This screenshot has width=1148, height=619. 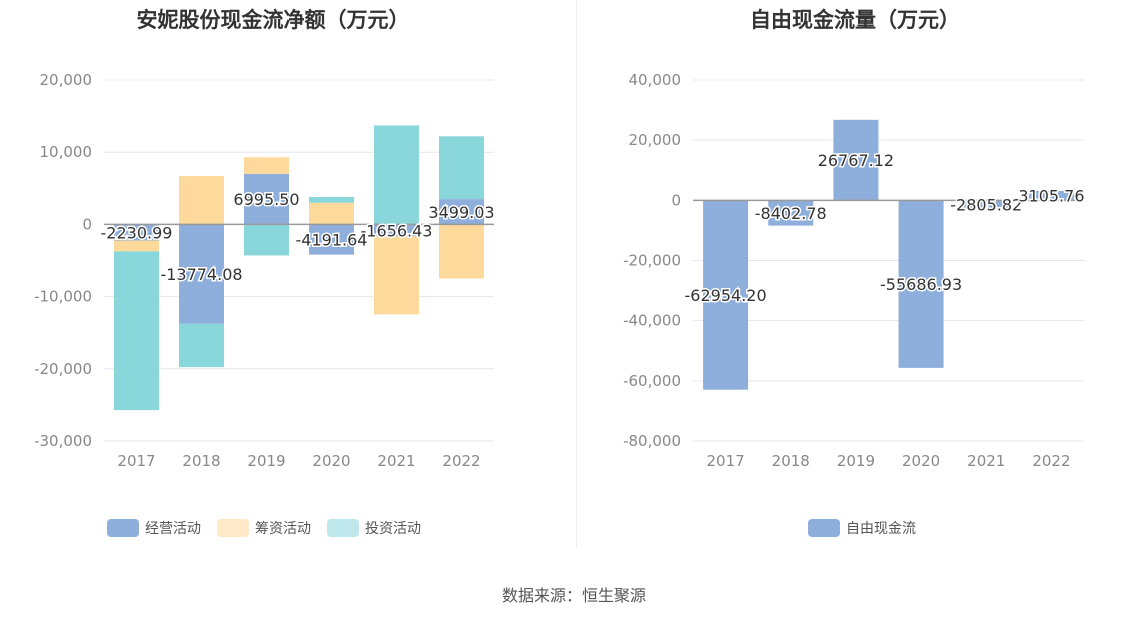 I want to click on data-label: 6995.50, so click(x=266, y=199).